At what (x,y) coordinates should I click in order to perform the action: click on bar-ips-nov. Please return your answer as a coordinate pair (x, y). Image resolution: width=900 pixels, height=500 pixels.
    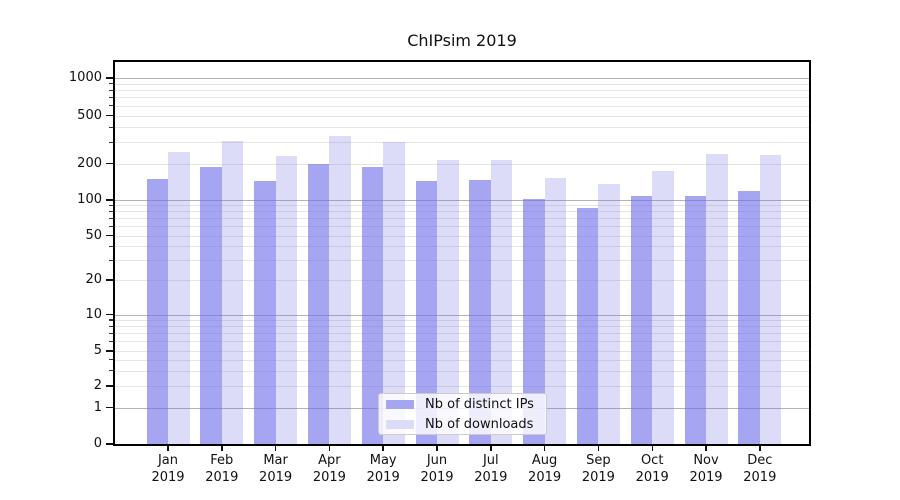
    Looking at the image, I should click on (695, 319).